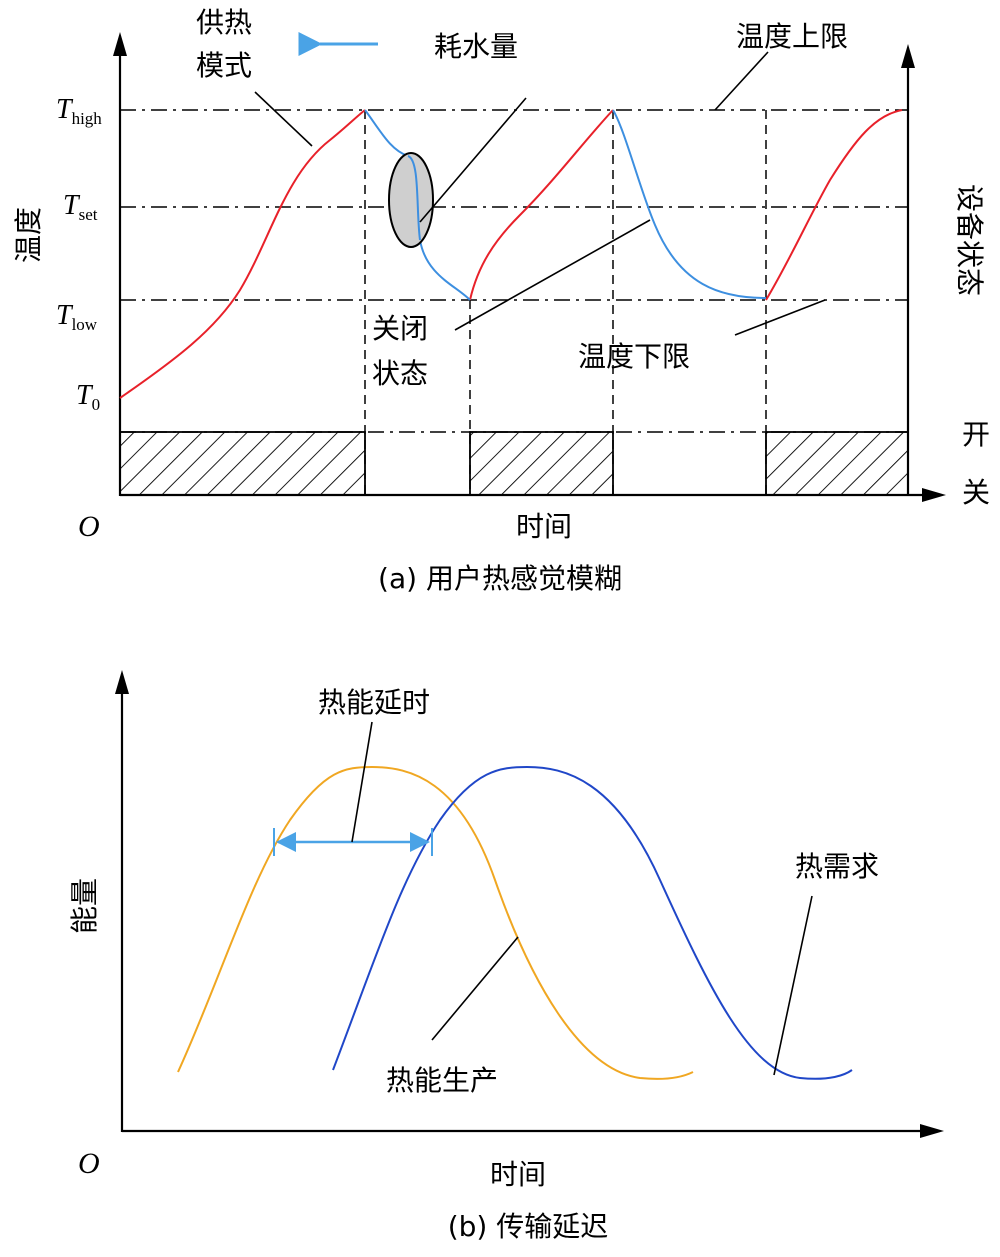 The width and height of the screenshot is (1000, 1257). Describe the element at coordinates (224, 65) in the screenshot. I see `a-heating-mode-line2: 模式` at that location.